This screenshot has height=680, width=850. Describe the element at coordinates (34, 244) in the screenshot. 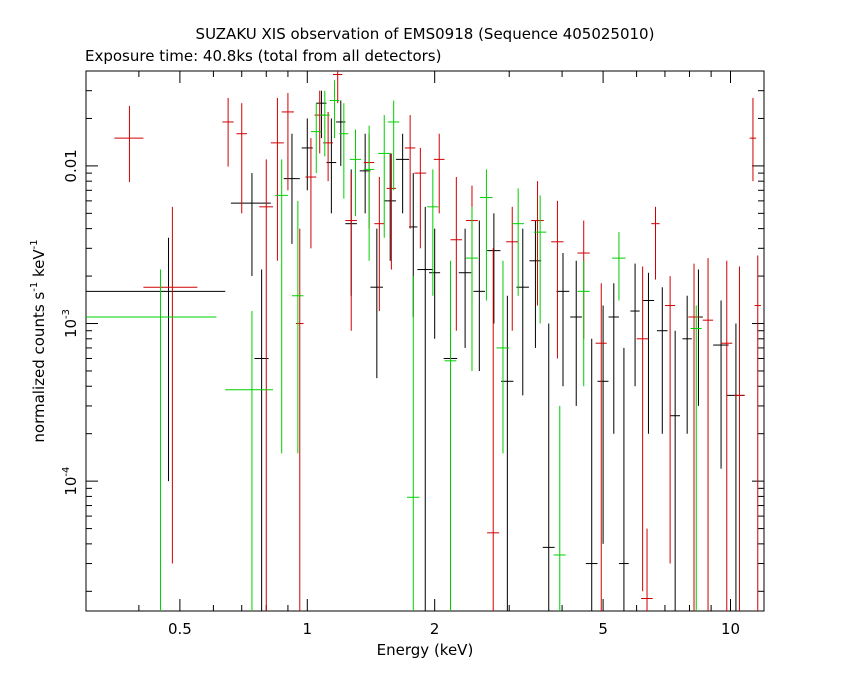

I see `y-axis-label-sup2: -1` at that location.